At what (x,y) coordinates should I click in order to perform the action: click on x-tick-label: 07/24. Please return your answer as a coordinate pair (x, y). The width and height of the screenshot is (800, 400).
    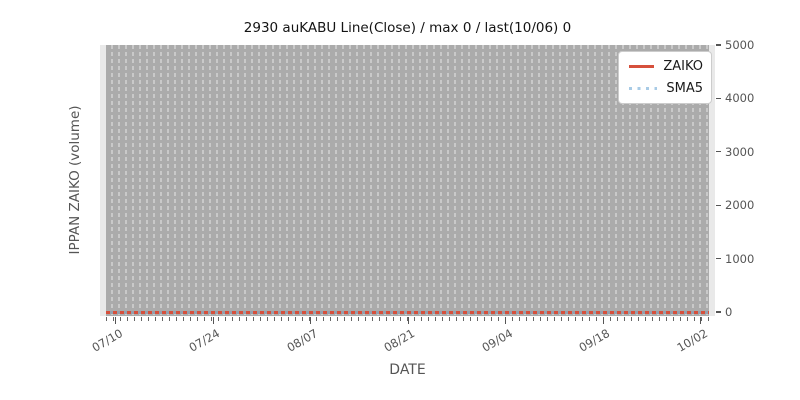
    Looking at the image, I should click on (204, 340).